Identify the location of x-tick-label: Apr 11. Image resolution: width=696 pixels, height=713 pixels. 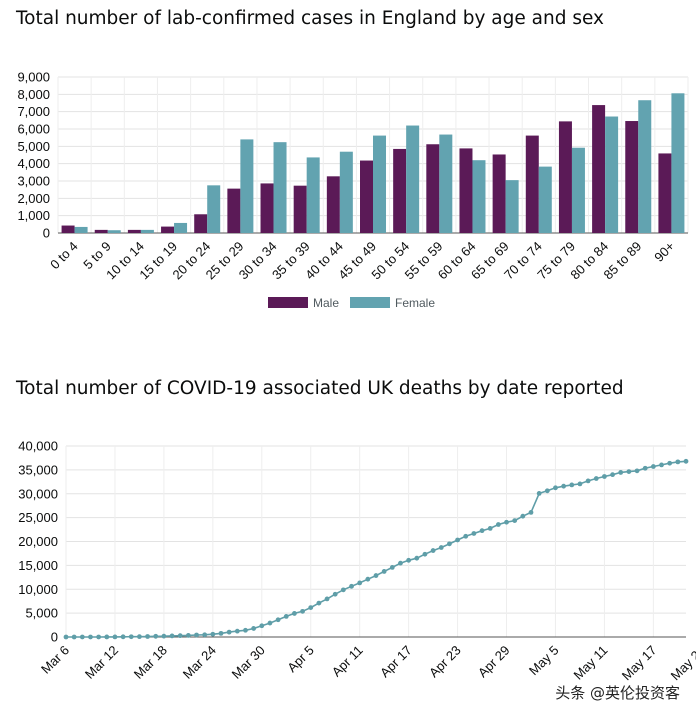
(347, 661).